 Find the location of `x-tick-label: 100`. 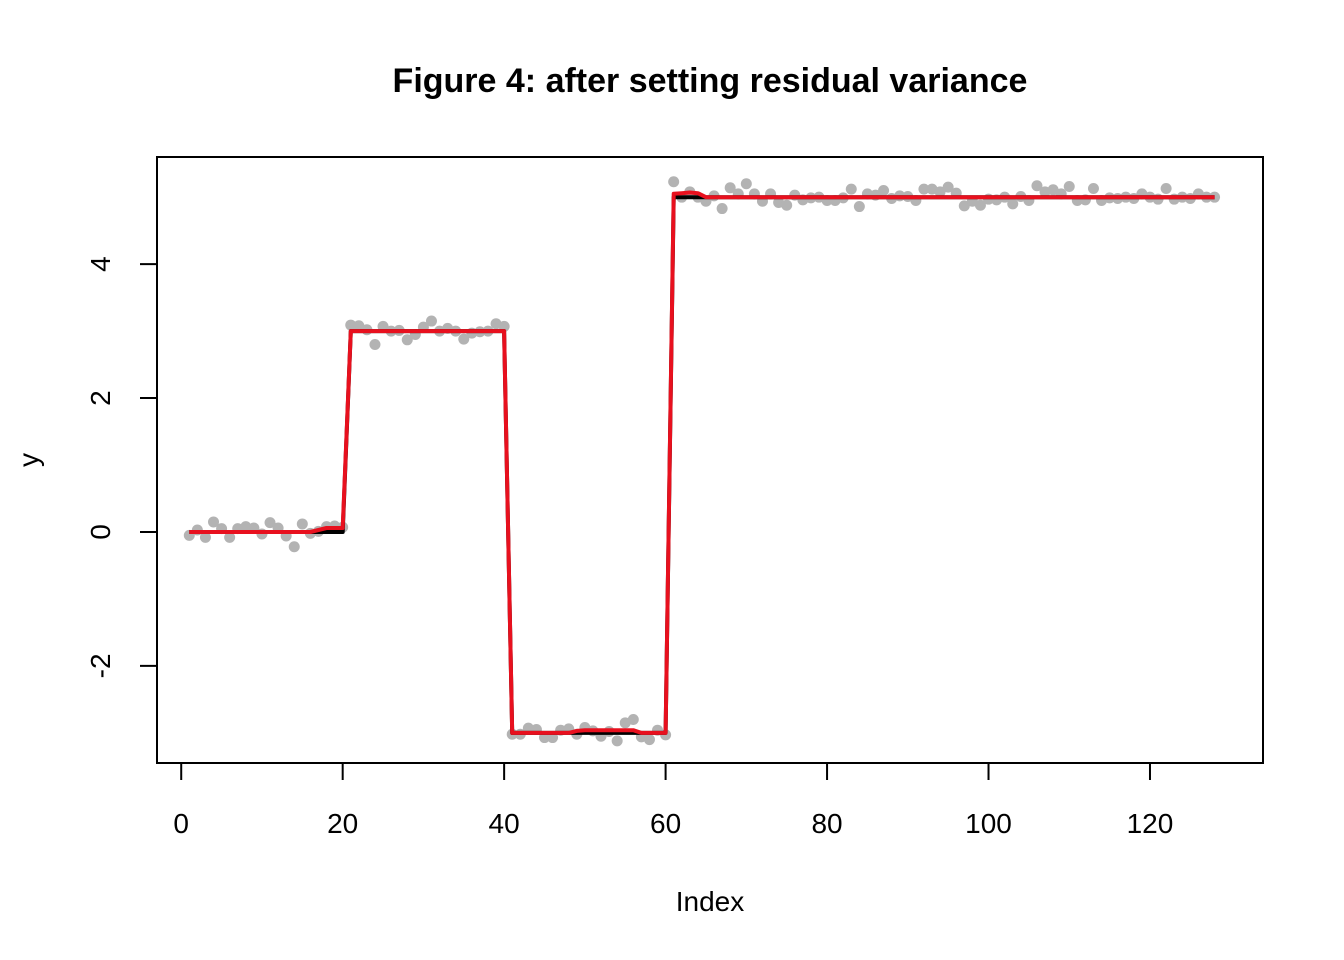

x-tick-label: 100 is located at coordinates (988, 823).